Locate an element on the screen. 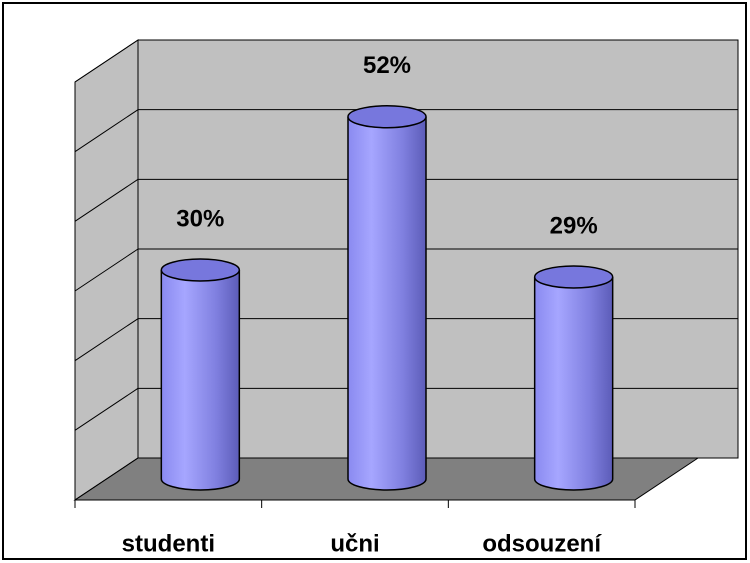 This screenshot has height=563, width=750. value-label: 52% is located at coordinates (387, 65).